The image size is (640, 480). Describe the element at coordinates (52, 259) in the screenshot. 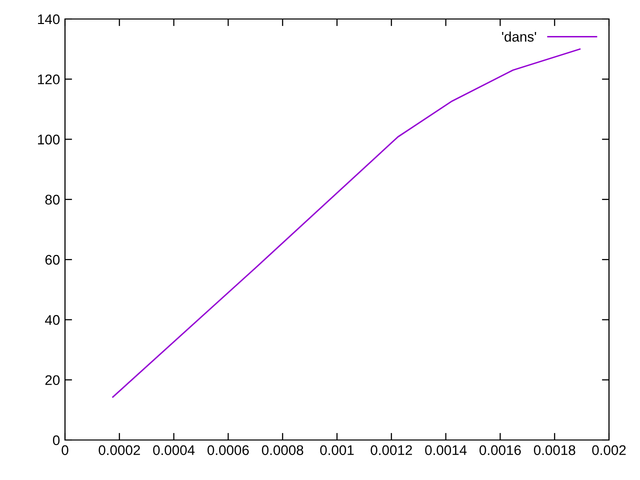

I see `y-tick-label: 60` at that location.